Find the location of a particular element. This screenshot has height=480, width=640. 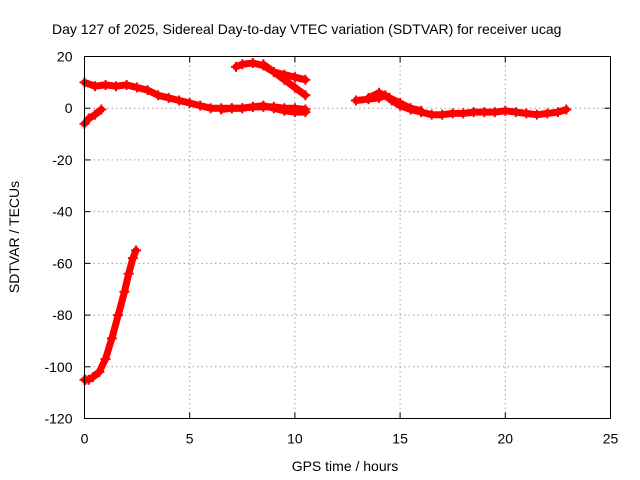

y-tick-label: -120 is located at coordinates (58, 419).